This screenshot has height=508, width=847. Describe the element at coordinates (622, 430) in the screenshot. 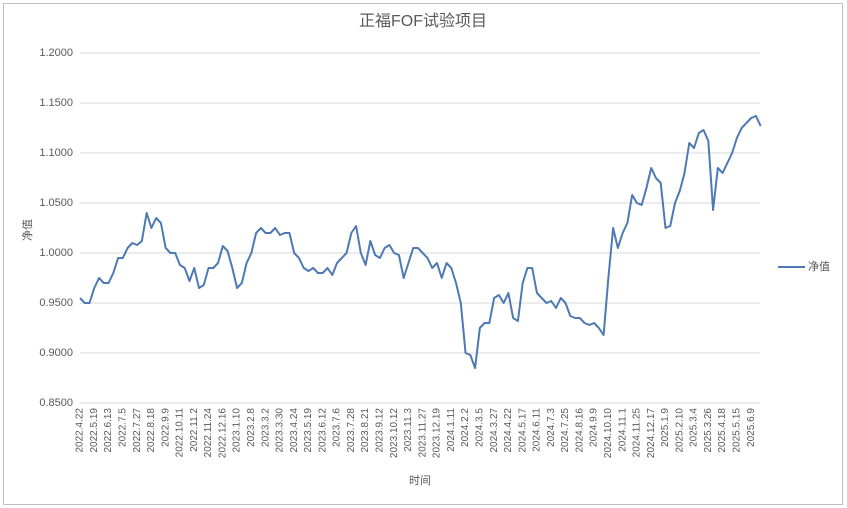

I see `x-tick-label: 2024.11.1` at that location.